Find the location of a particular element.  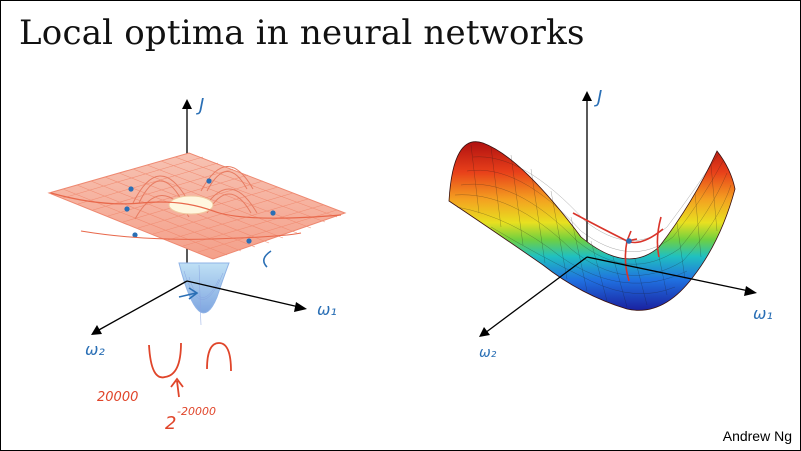

left-local-minima-points is located at coordinates (200, 211).